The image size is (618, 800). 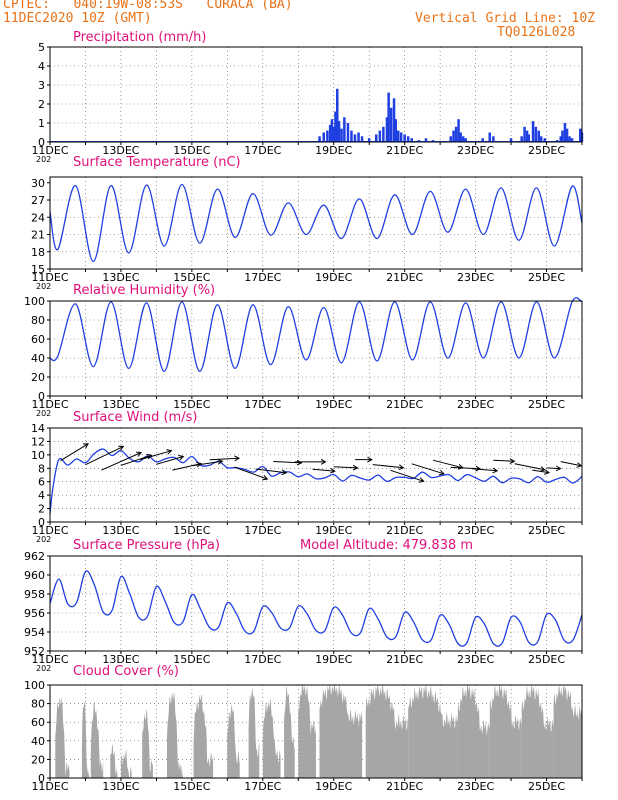 What do you see at coordinates (41, 468) in the screenshot?
I see `y-tick-label: 8` at bounding box center [41, 468].